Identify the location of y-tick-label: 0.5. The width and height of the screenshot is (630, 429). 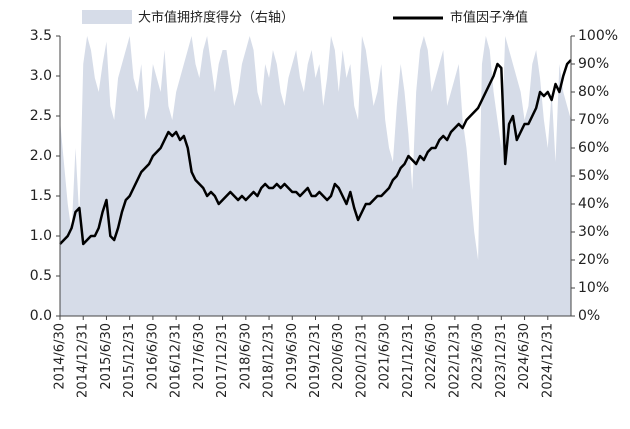
(41, 276).